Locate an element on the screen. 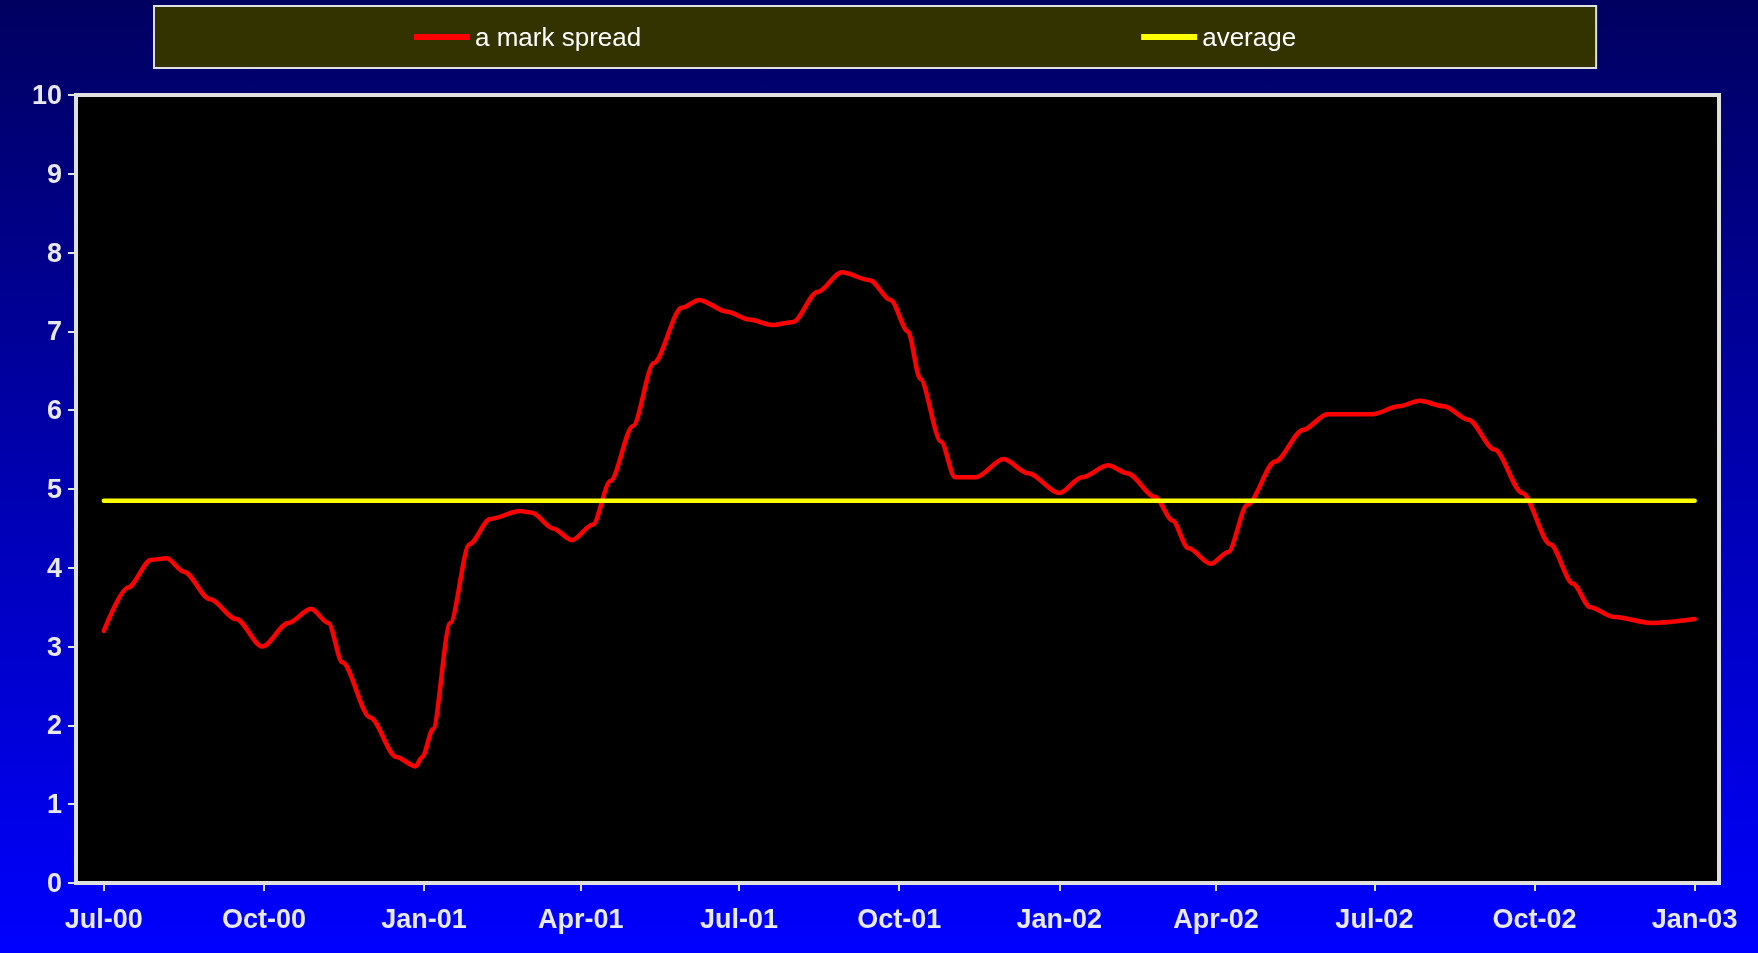 The height and width of the screenshot is (953, 1758). y-tick-label: 7 is located at coordinates (54, 331).